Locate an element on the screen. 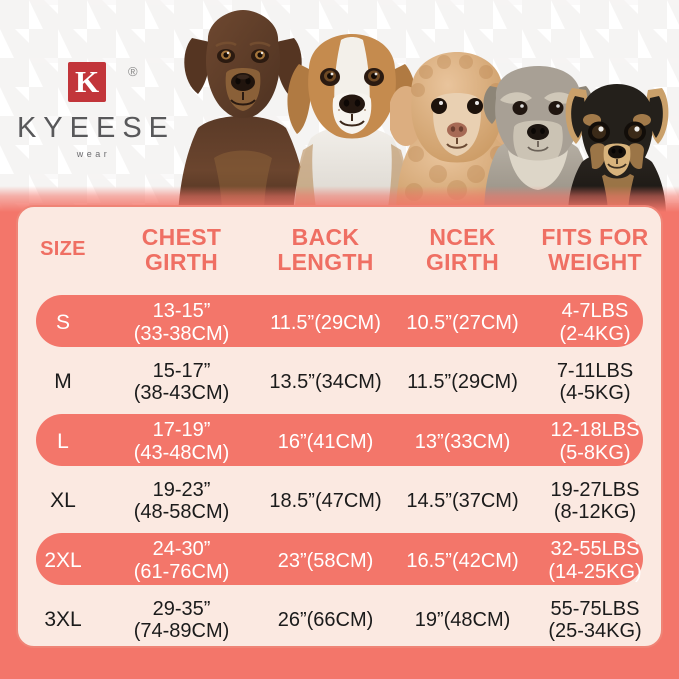 The width and height of the screenshot is (679, 679). brand-logo: K ® KYEESE wear is located at coordinates (98, 114).